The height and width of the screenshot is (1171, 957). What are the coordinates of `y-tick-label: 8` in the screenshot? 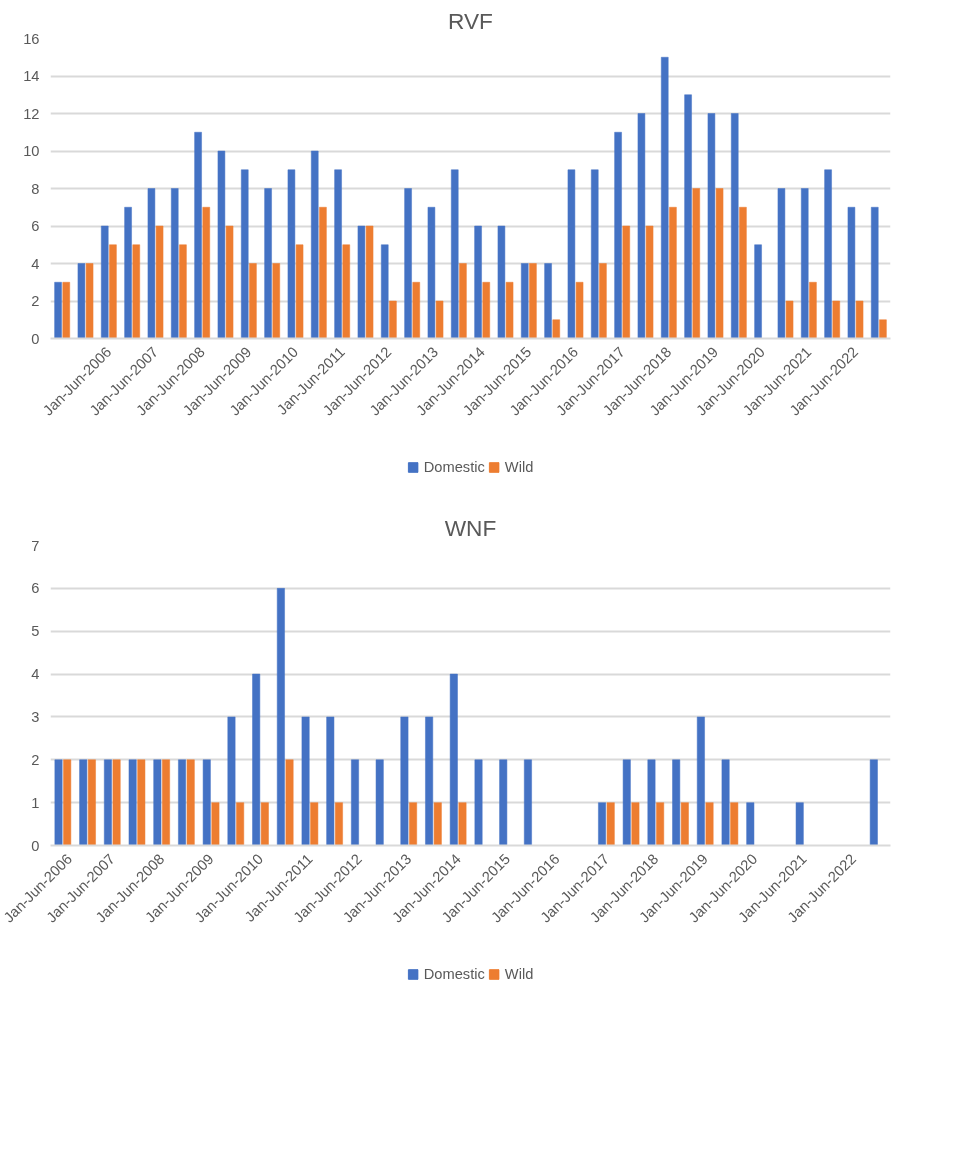 It's located at (35, 188).